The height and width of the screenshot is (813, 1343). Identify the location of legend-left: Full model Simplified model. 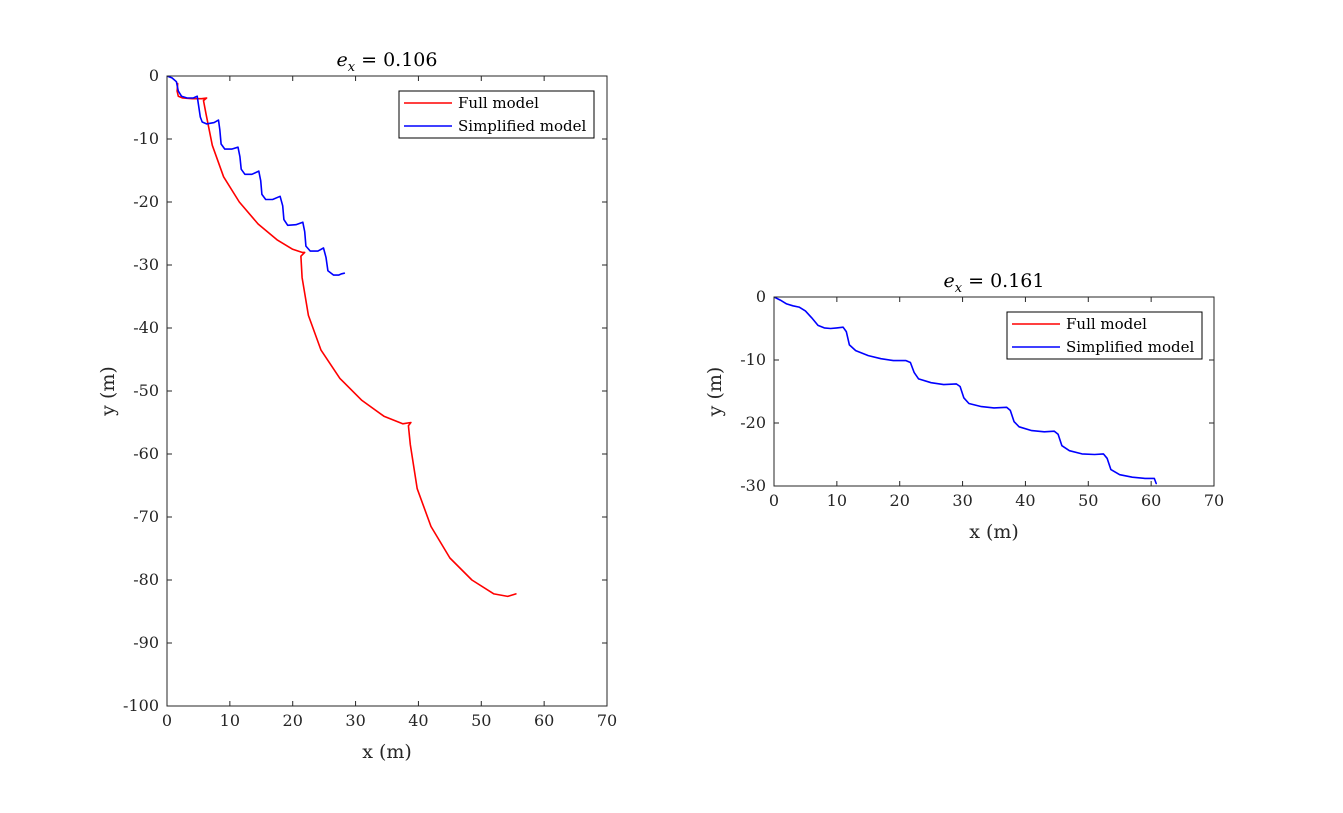
(496, 114).